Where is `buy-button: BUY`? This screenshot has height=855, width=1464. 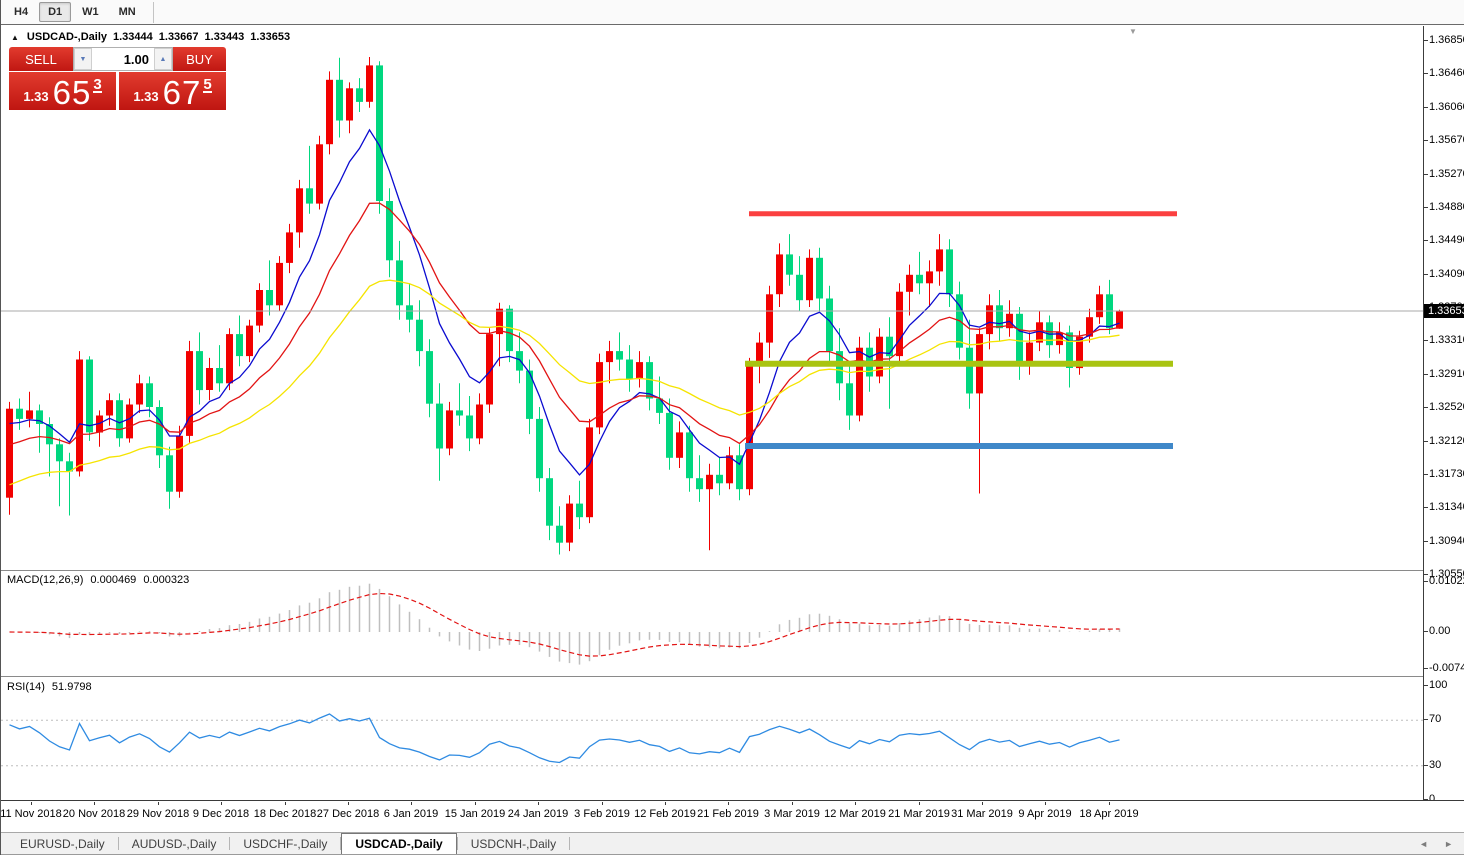 buy-button: BUY is located at coordinates (199, 59).